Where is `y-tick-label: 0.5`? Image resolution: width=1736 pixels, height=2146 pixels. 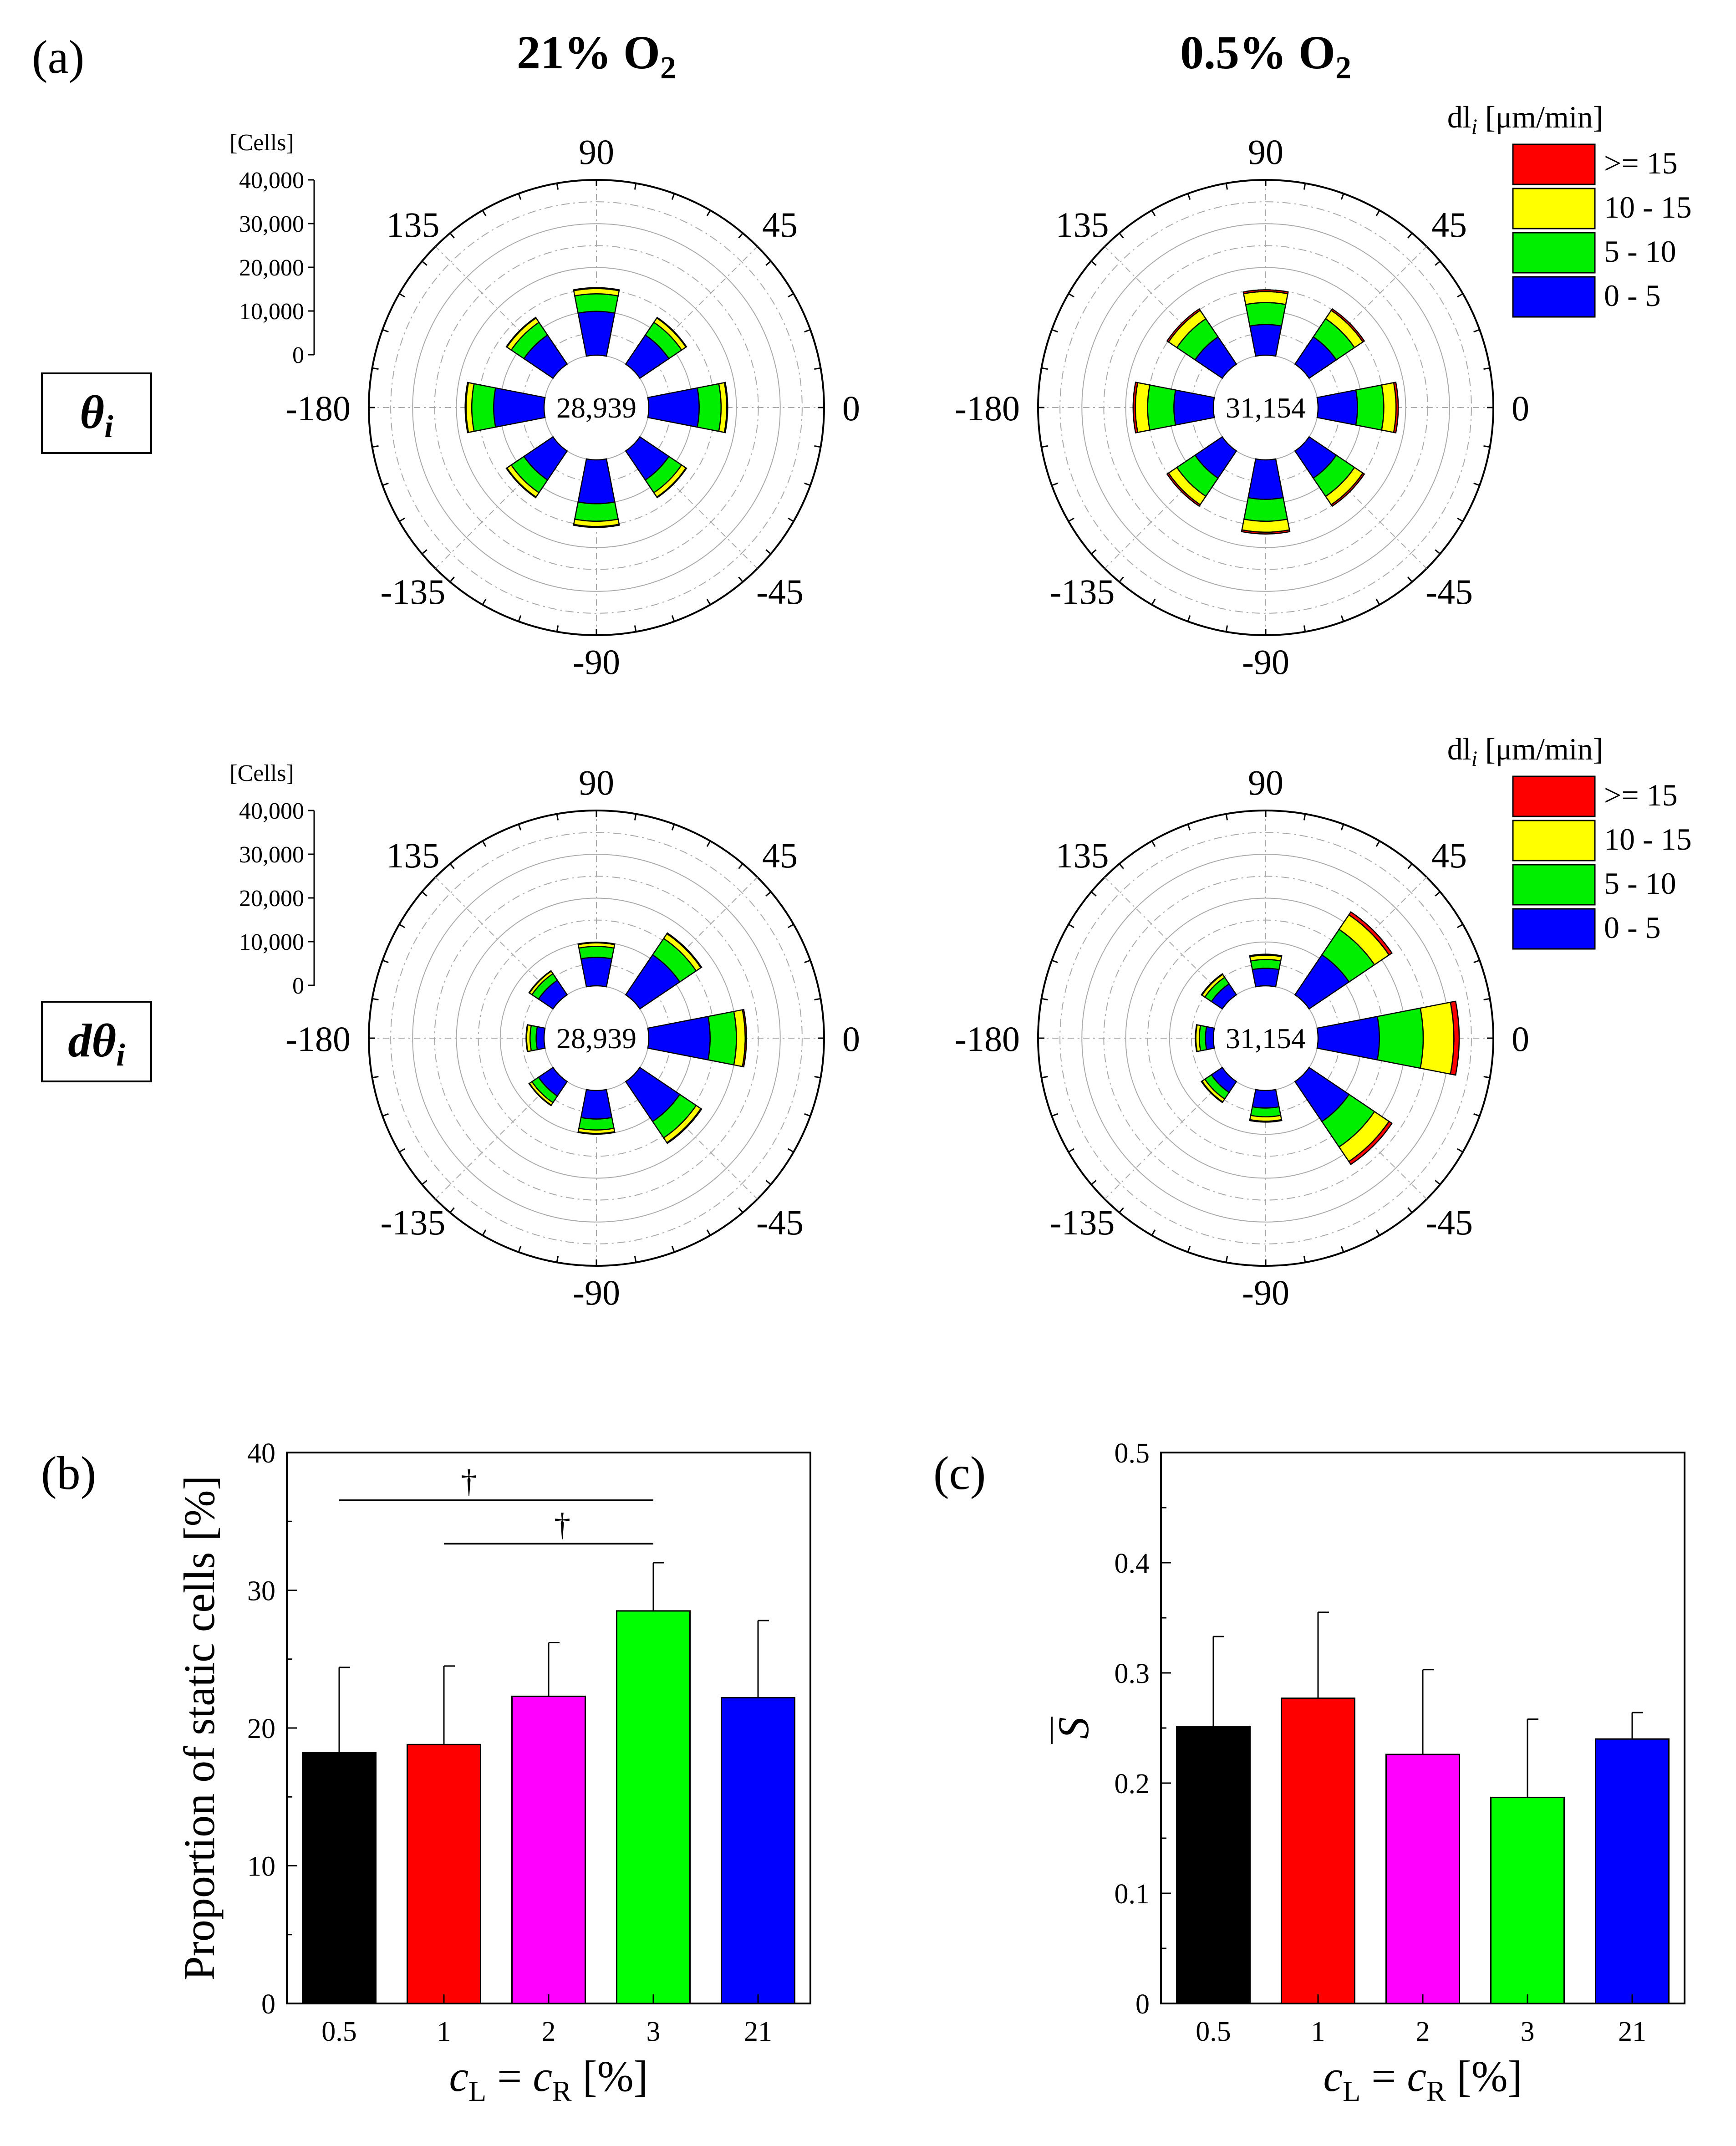
y-tick-label: 0.5 is located at coordinates (1132, 1454).